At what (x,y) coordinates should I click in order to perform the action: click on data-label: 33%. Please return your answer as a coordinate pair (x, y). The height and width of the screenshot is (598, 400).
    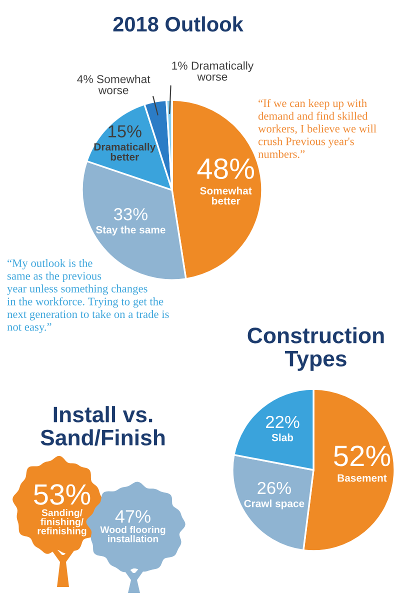
    Looking at the image, I should click on (131, 214).